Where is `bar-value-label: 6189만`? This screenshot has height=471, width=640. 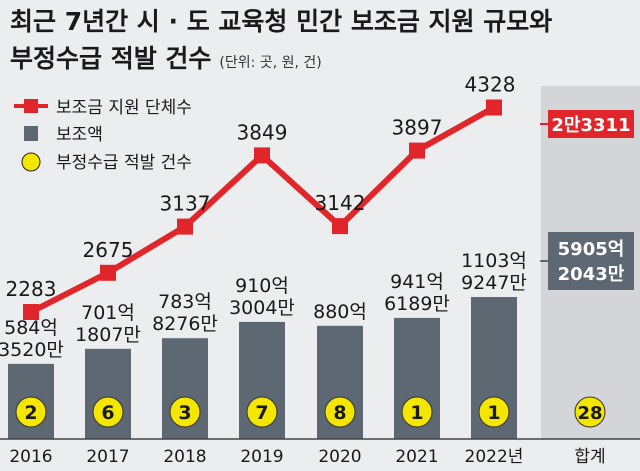 bar-value-label: 6189만 is located at coordinates (417, 304).